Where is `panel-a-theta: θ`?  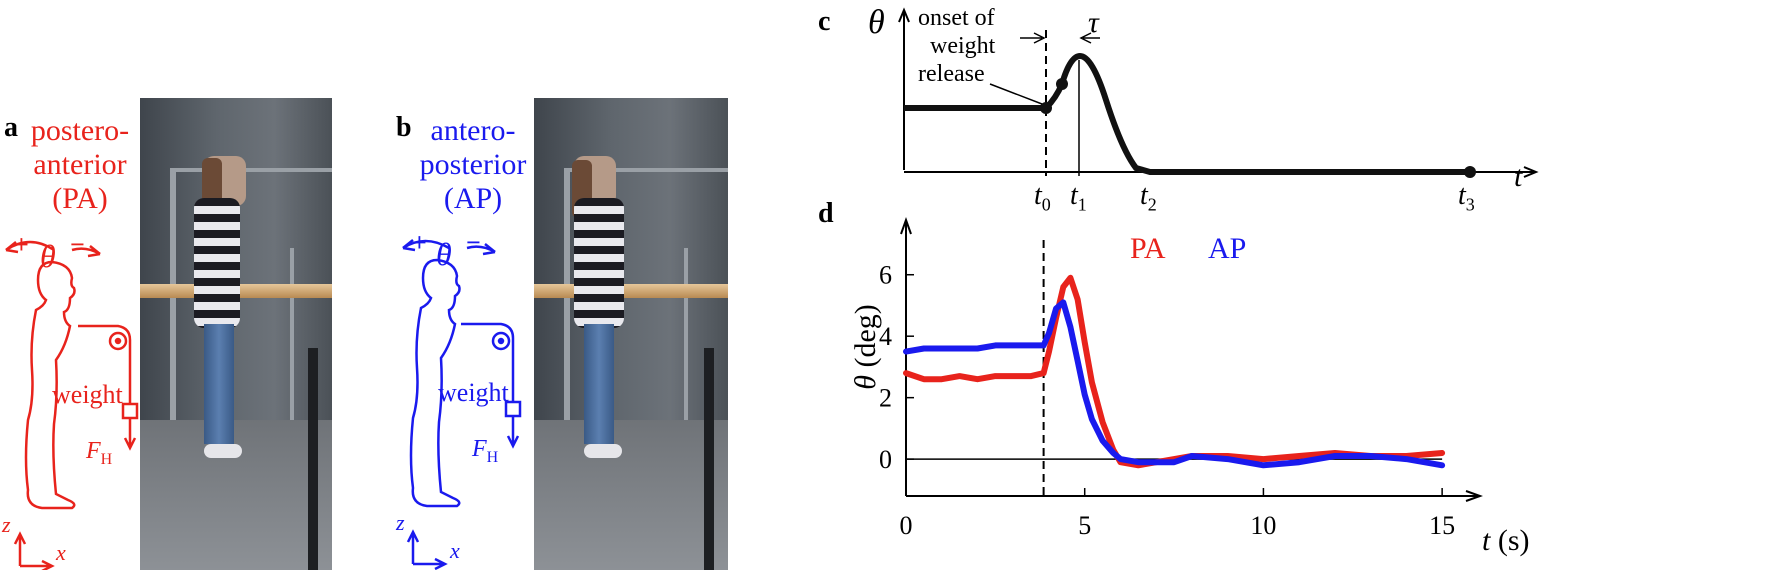 panel-a-theta: θ is located at coordinates (48, 256).